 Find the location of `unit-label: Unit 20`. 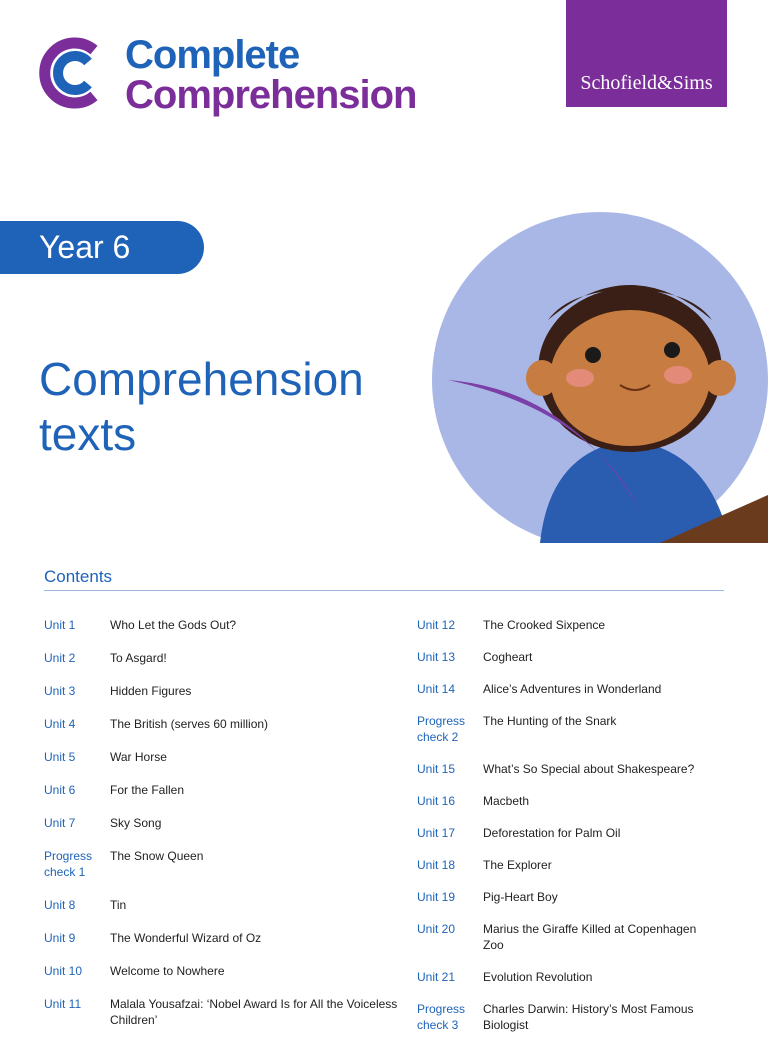

unit-label: Unit 20 is located at coordinates (436, 929).